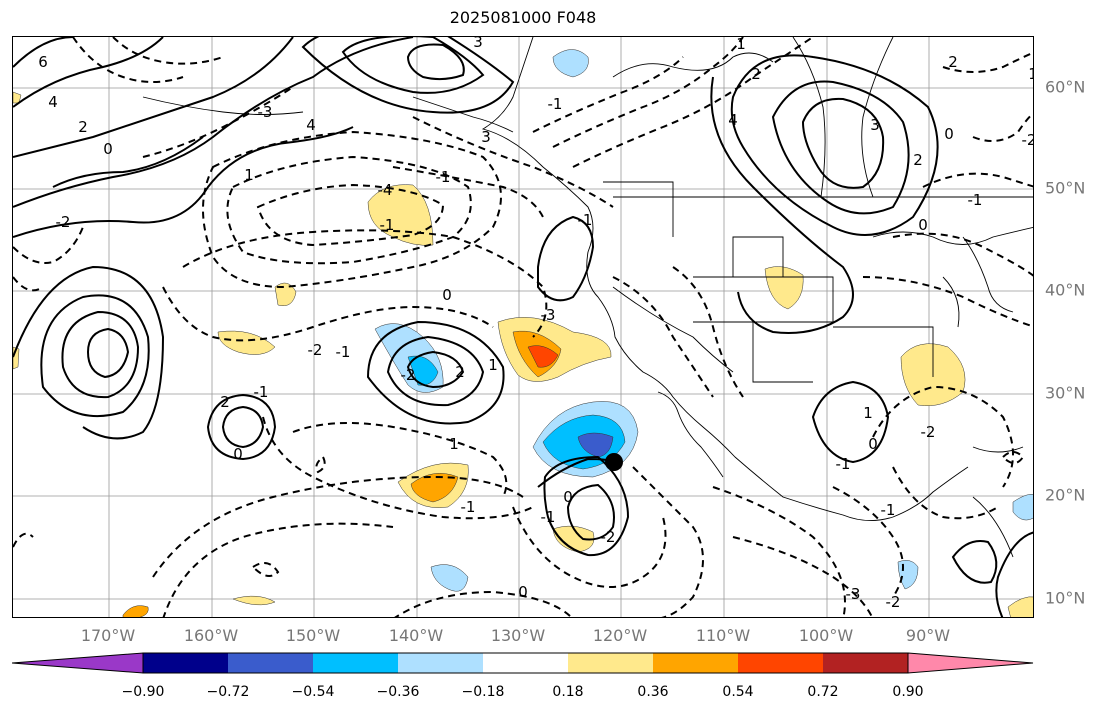 The image size is (1105, 712). What do you see at coordinates (580, 470) in the screenshot?
I see `storm-track` at bounding box center [580, 470].